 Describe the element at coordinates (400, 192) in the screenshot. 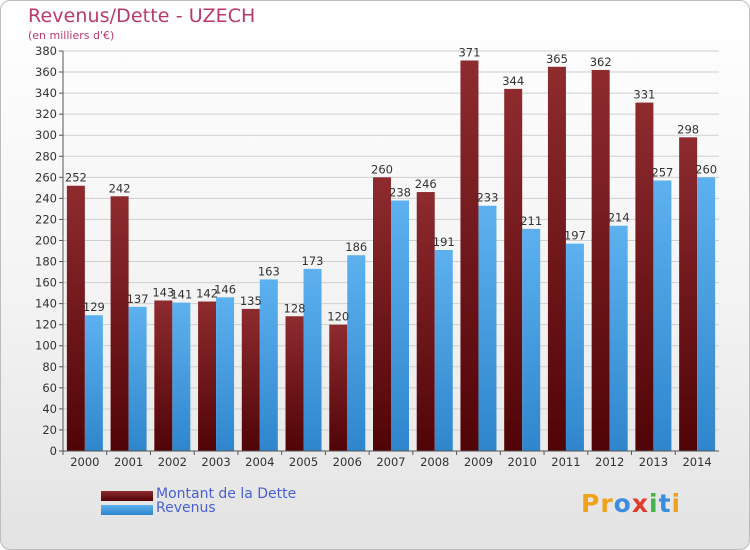

I see `bar-revenus-label: 238` at that location.